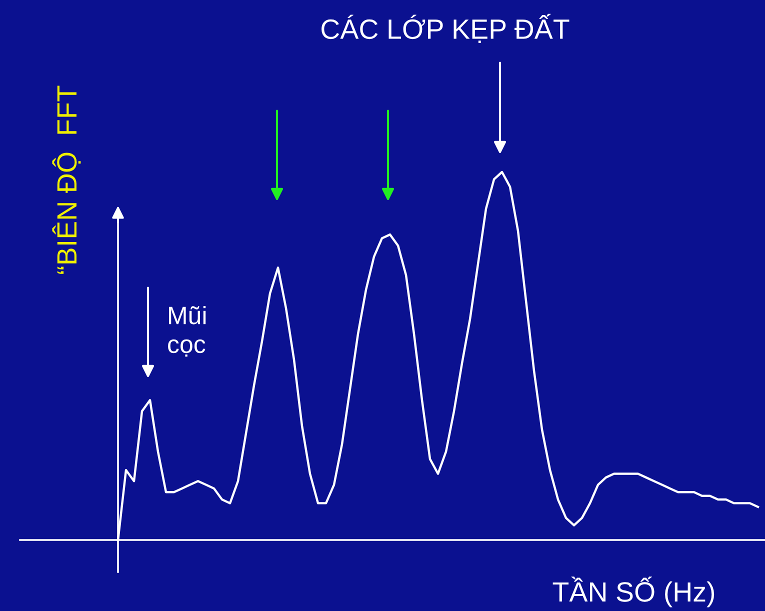 The height and width of the screenshot is (611, 765). Describe the element at coordinates (446, 29) in the screenshot. I see `text: CÁC LỚP KẸP ĐẤT` at that location.